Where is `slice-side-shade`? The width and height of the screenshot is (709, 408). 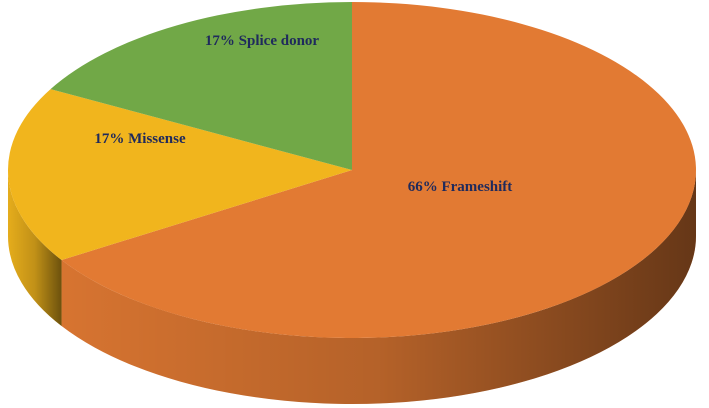 slice-side-shade is located at coordinates (35, 248).